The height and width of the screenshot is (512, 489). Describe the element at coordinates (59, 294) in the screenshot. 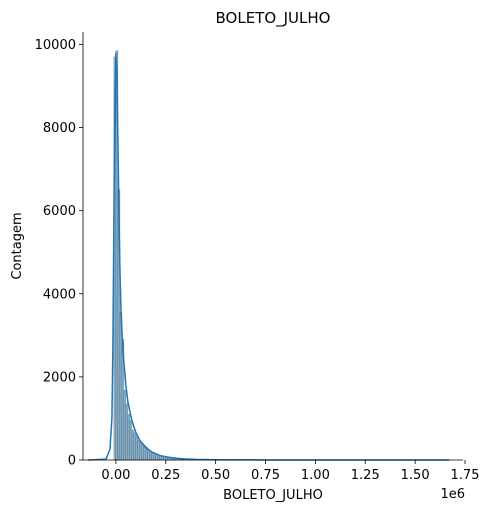

I see `y-tick-label: 4000` at that location.